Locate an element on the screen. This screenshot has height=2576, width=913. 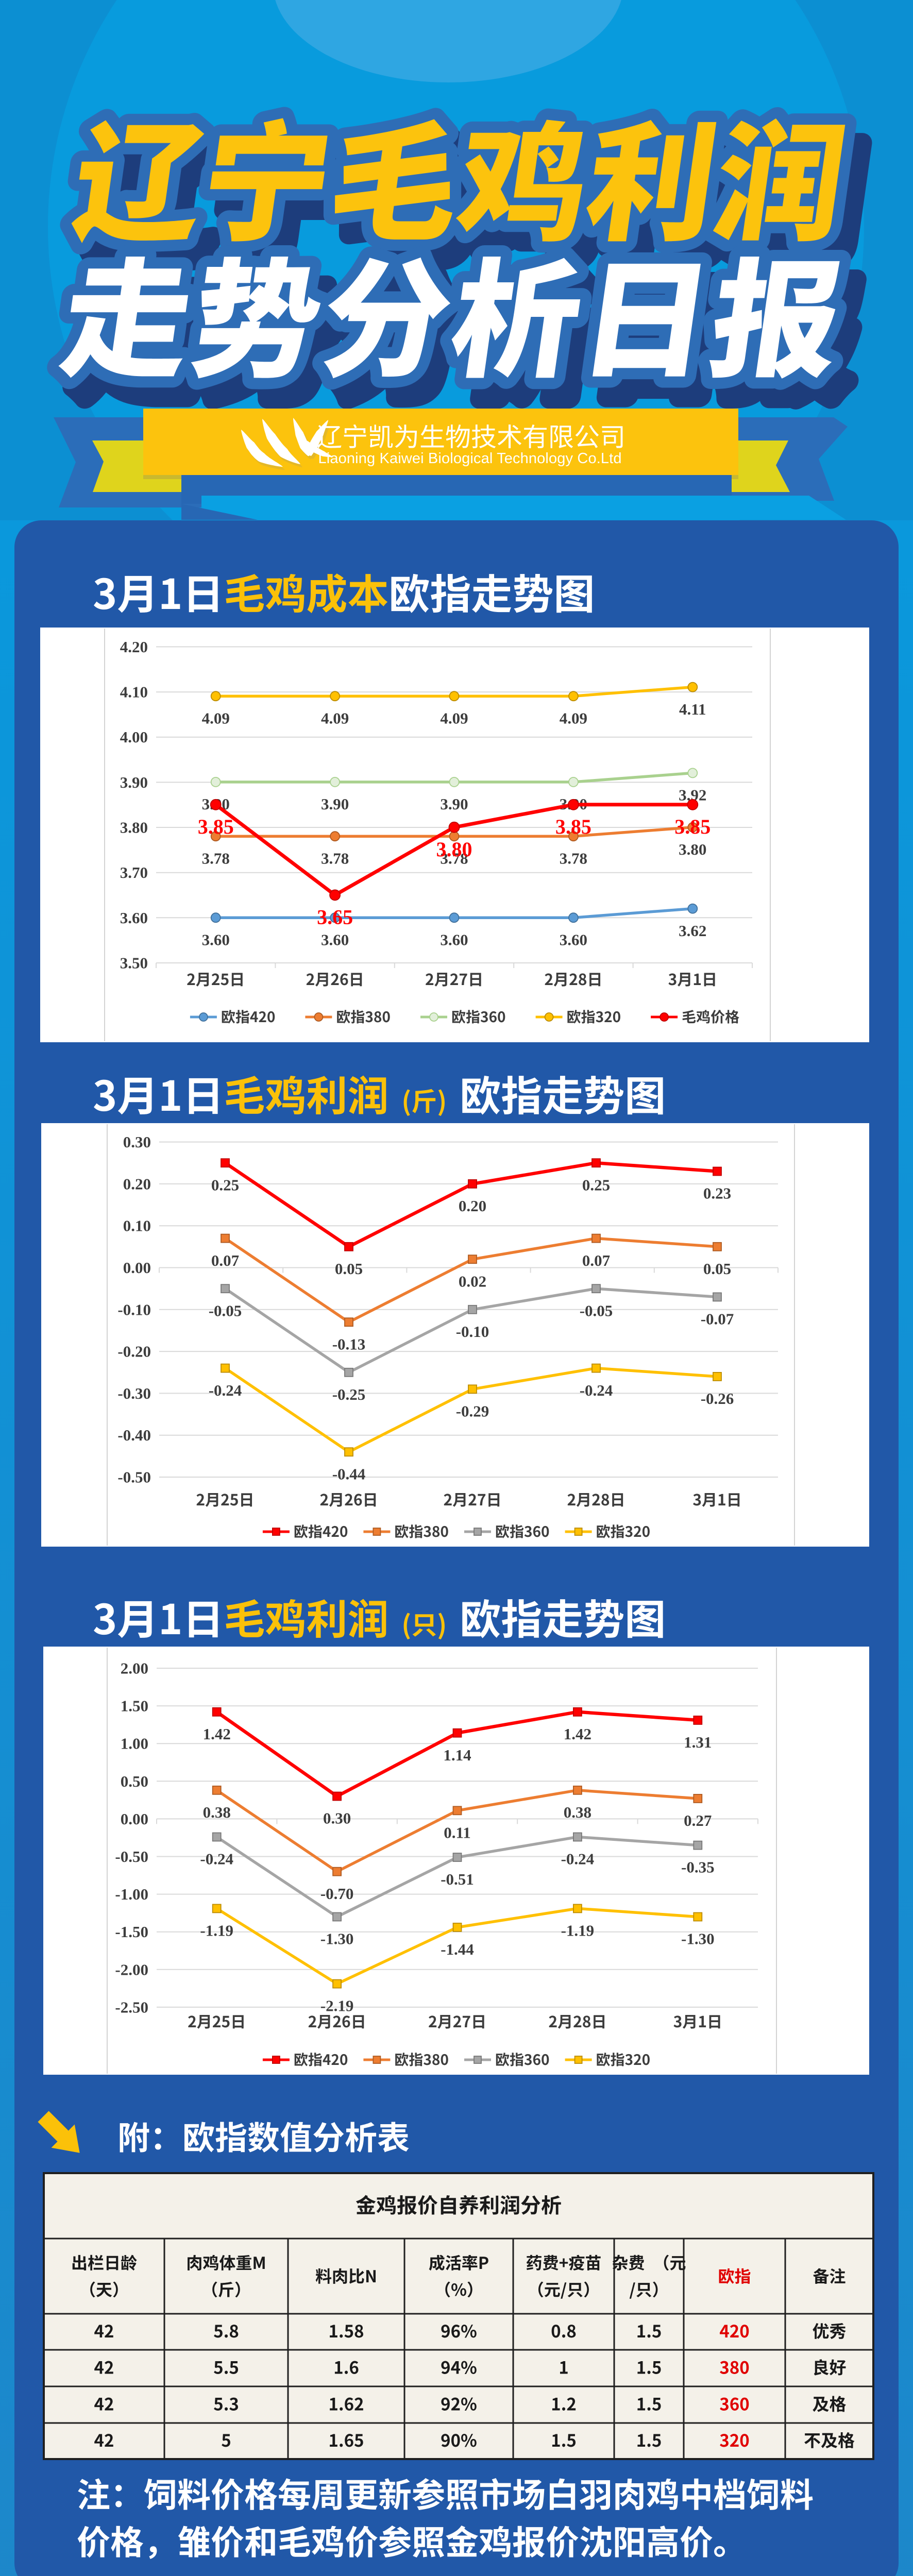
svg-text: 0.23 is located at coordinates (717, 1193).